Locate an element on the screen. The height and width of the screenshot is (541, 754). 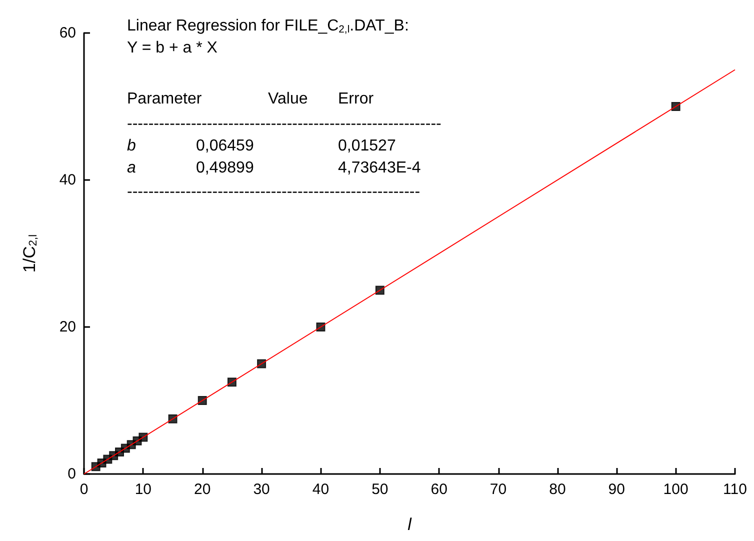
x-tick-label: 110 is located at coordinates (735, 489).